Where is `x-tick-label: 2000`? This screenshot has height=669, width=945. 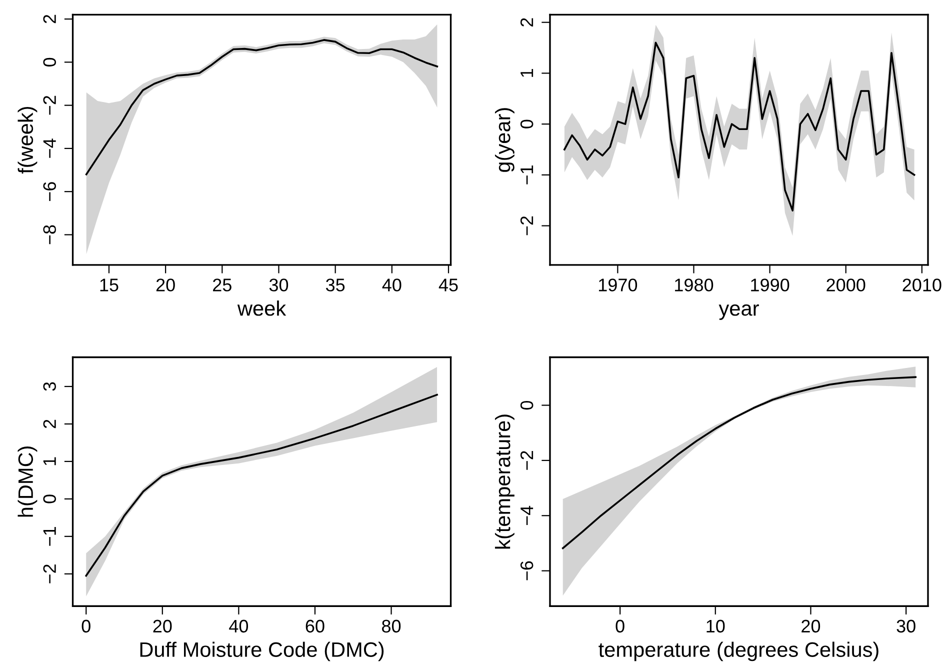 x-tick-label: 2000 is located at coordinates (846, 285).